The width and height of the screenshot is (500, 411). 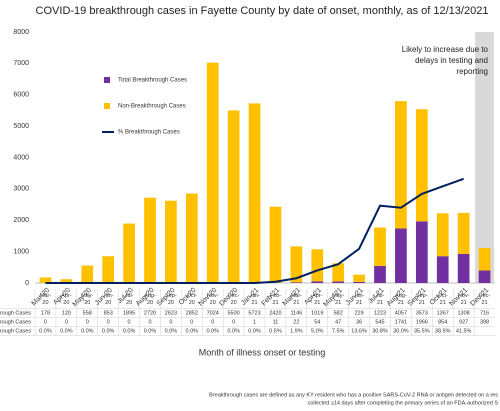 I want to click on table-cell: 1741, so click(x=401, y=322).